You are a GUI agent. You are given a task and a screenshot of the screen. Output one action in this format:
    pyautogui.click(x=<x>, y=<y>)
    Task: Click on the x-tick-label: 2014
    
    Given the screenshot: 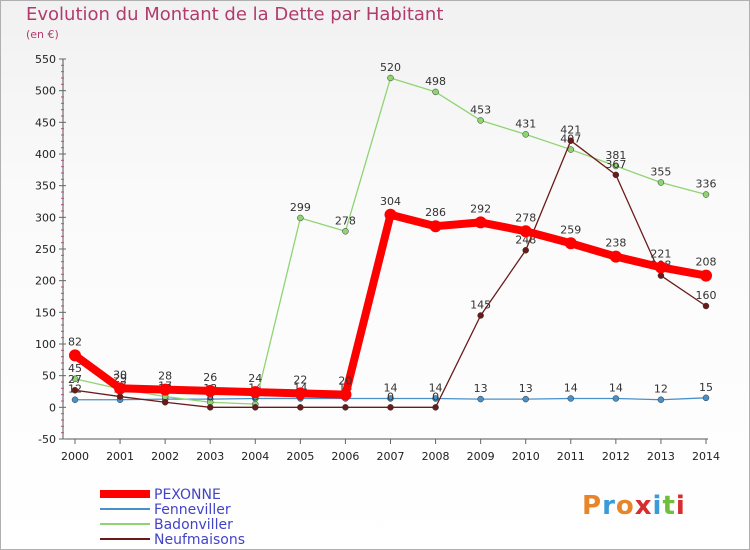 What is the action you would take?
    pyautogui.click(x=706, y=456)
    